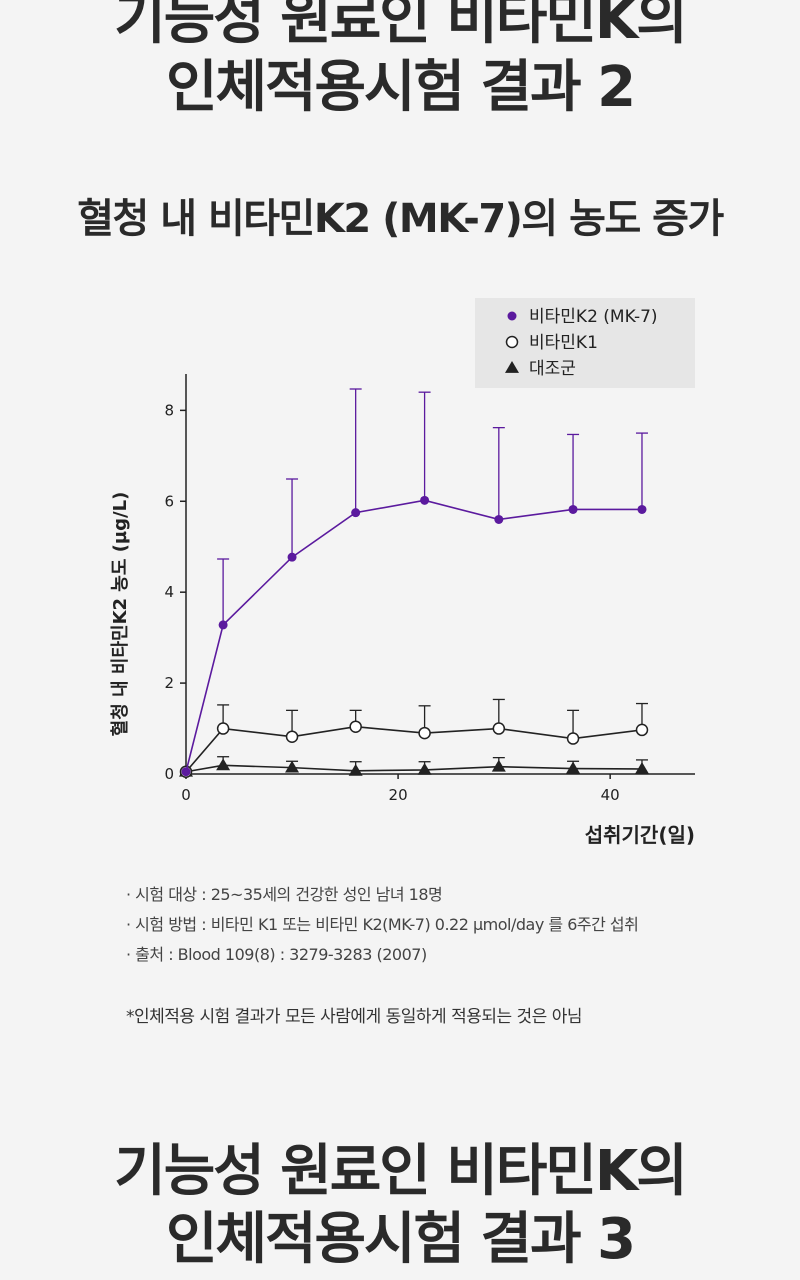 The image size is (800, 1280). Describe the element at coordinates (400, 87) in the screenshot. I see `heading-line-2: 인체적용시험 결과 2` at that location.